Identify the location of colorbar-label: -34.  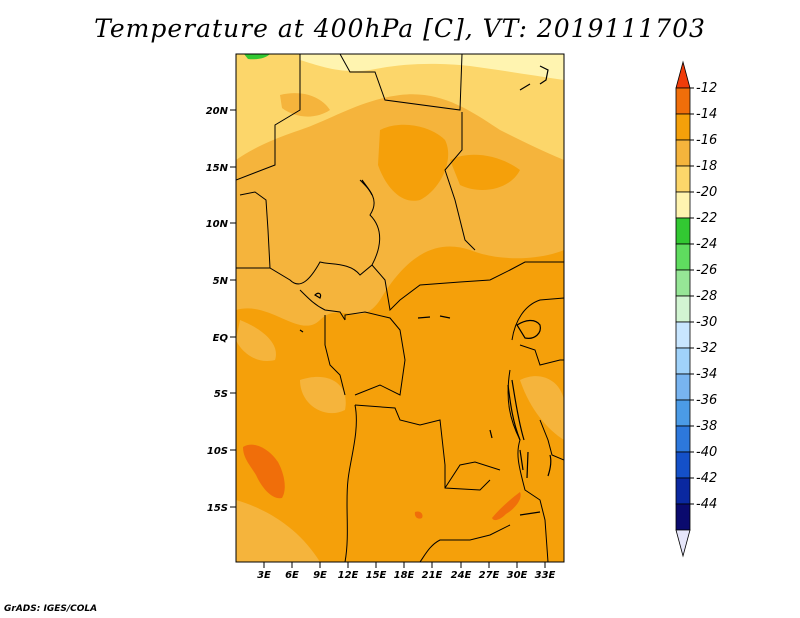
(706, 374).